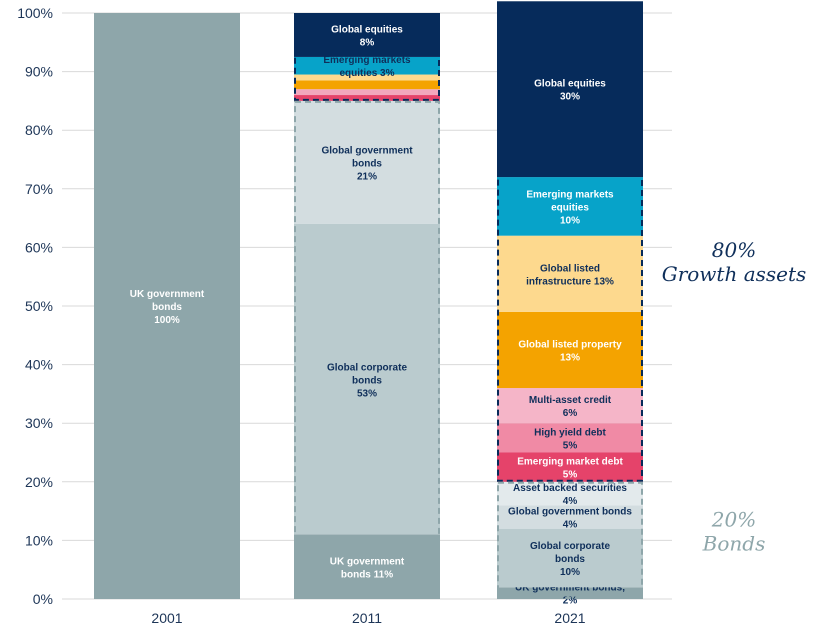  What do you see at coordinates (39, 306) in the screenshot?
I see `y-tick-label: 50%` at bounding box center [39, 306].